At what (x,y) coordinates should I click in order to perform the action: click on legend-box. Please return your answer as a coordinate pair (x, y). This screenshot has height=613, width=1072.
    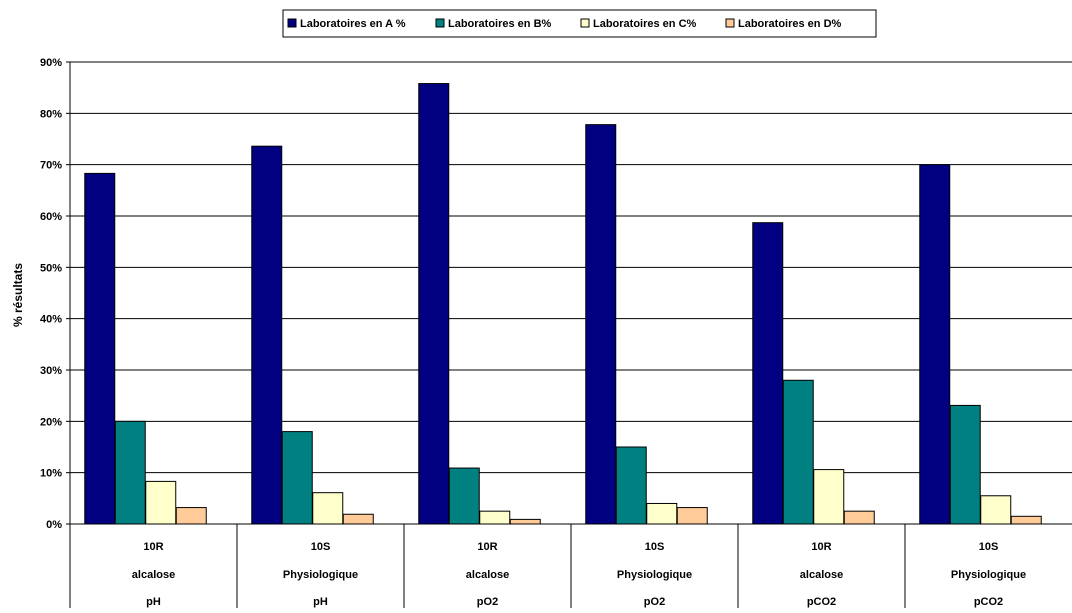
    Looking at the image, I should click on (579, 23).